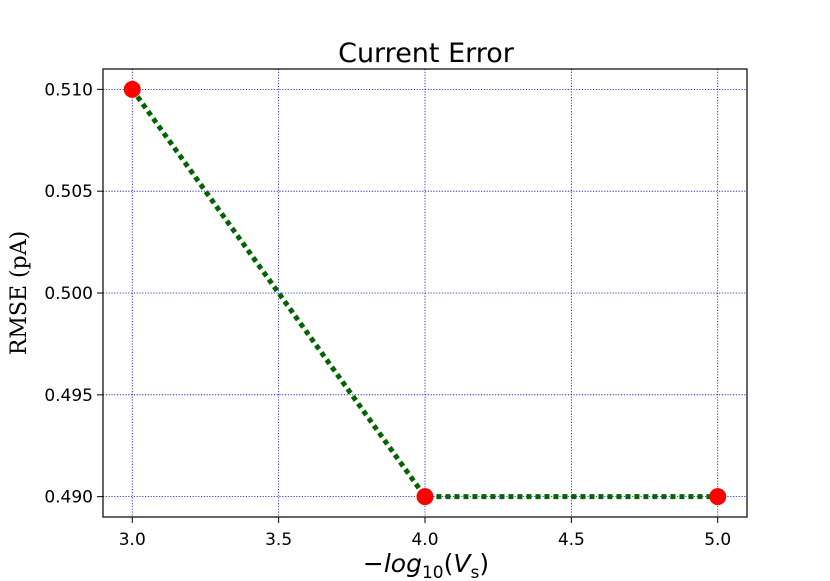 Image resolution: width=830 pixels, height=581 pixels. I want to click on x-tick-label: 4.5, so click(571, 540).